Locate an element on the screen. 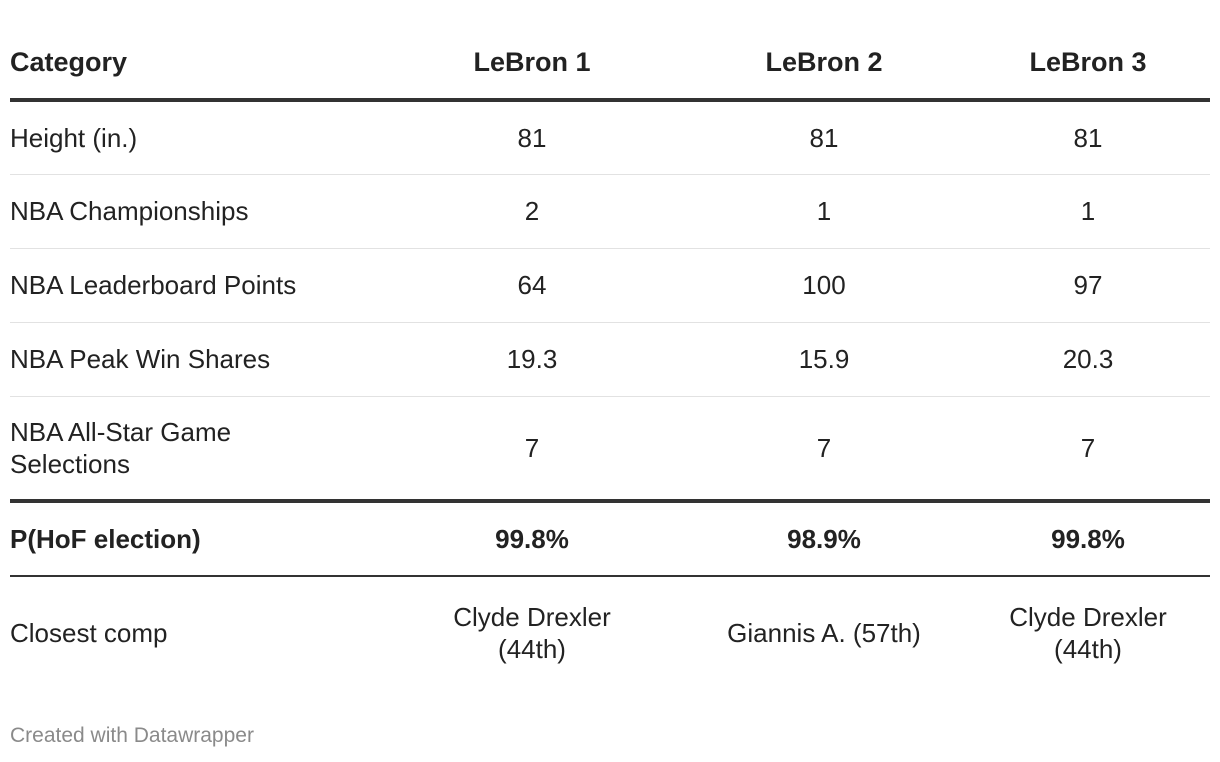 The height and width of the screenshot is (762, 1220). table-row-peak-win-shares: NBA Peak Win Shares 19.3 15.9 20.3 is located at coordinates (610, 359).